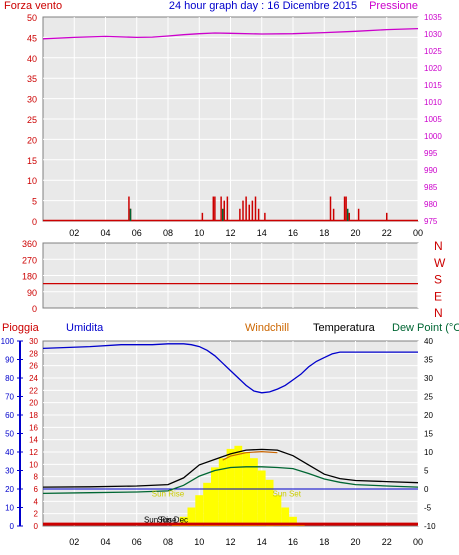  I want to click on pressure-y-tick-label: 975, so click(431, 221).